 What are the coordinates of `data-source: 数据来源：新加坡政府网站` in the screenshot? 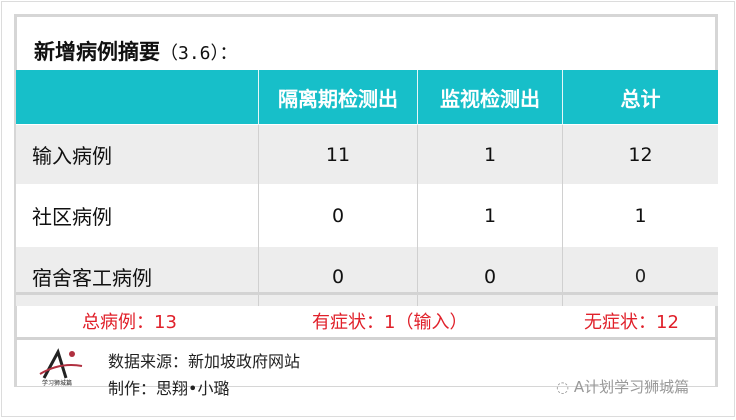 It's located at (204, 361).